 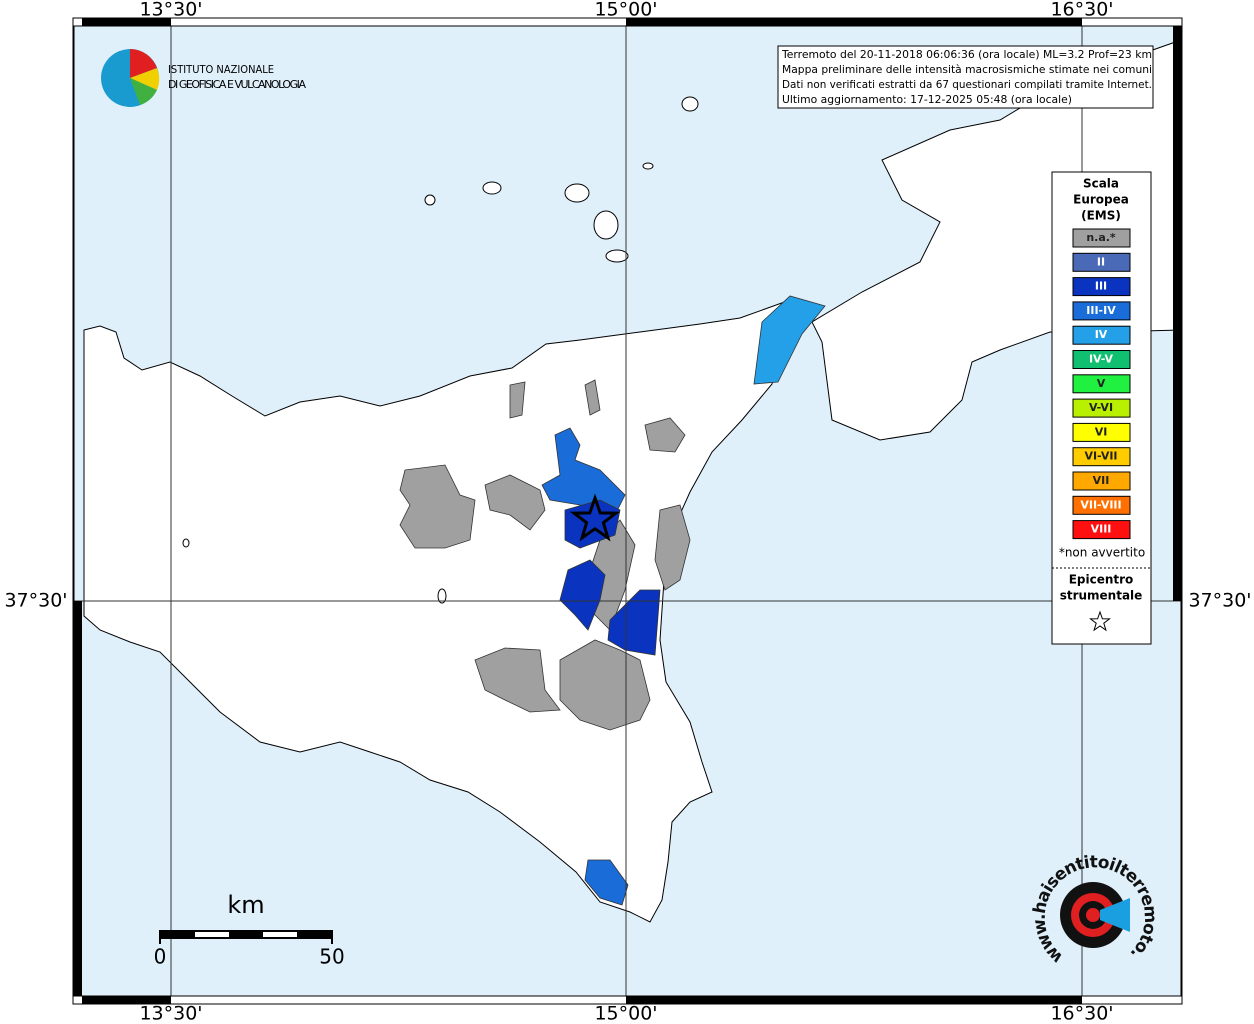 What do you see at coordinates (331, 957) in the screenshot?
I see `scale-end: 50` at bounding box center [331, 957].